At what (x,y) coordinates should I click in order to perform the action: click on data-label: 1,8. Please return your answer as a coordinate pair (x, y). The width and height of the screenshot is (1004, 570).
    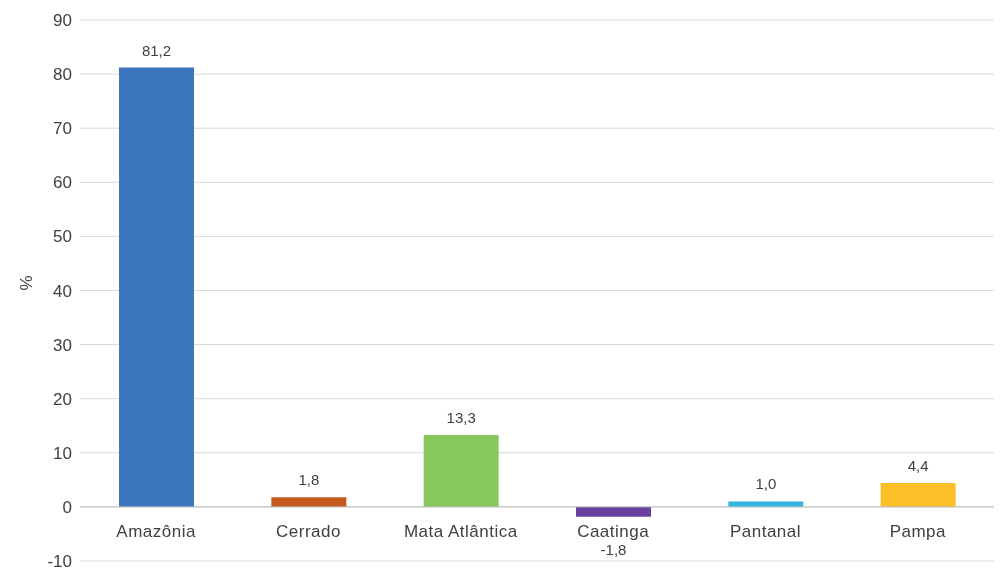
    Looking at the image, I should click on (309, 480).